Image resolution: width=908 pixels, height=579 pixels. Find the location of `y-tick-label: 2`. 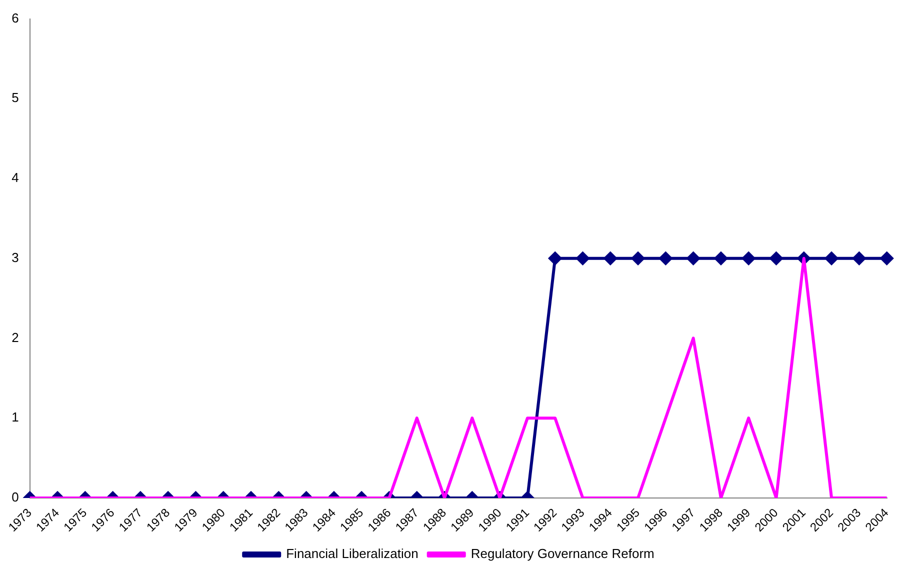

y-tick-label: 2 is located at coordinates (15, 337).